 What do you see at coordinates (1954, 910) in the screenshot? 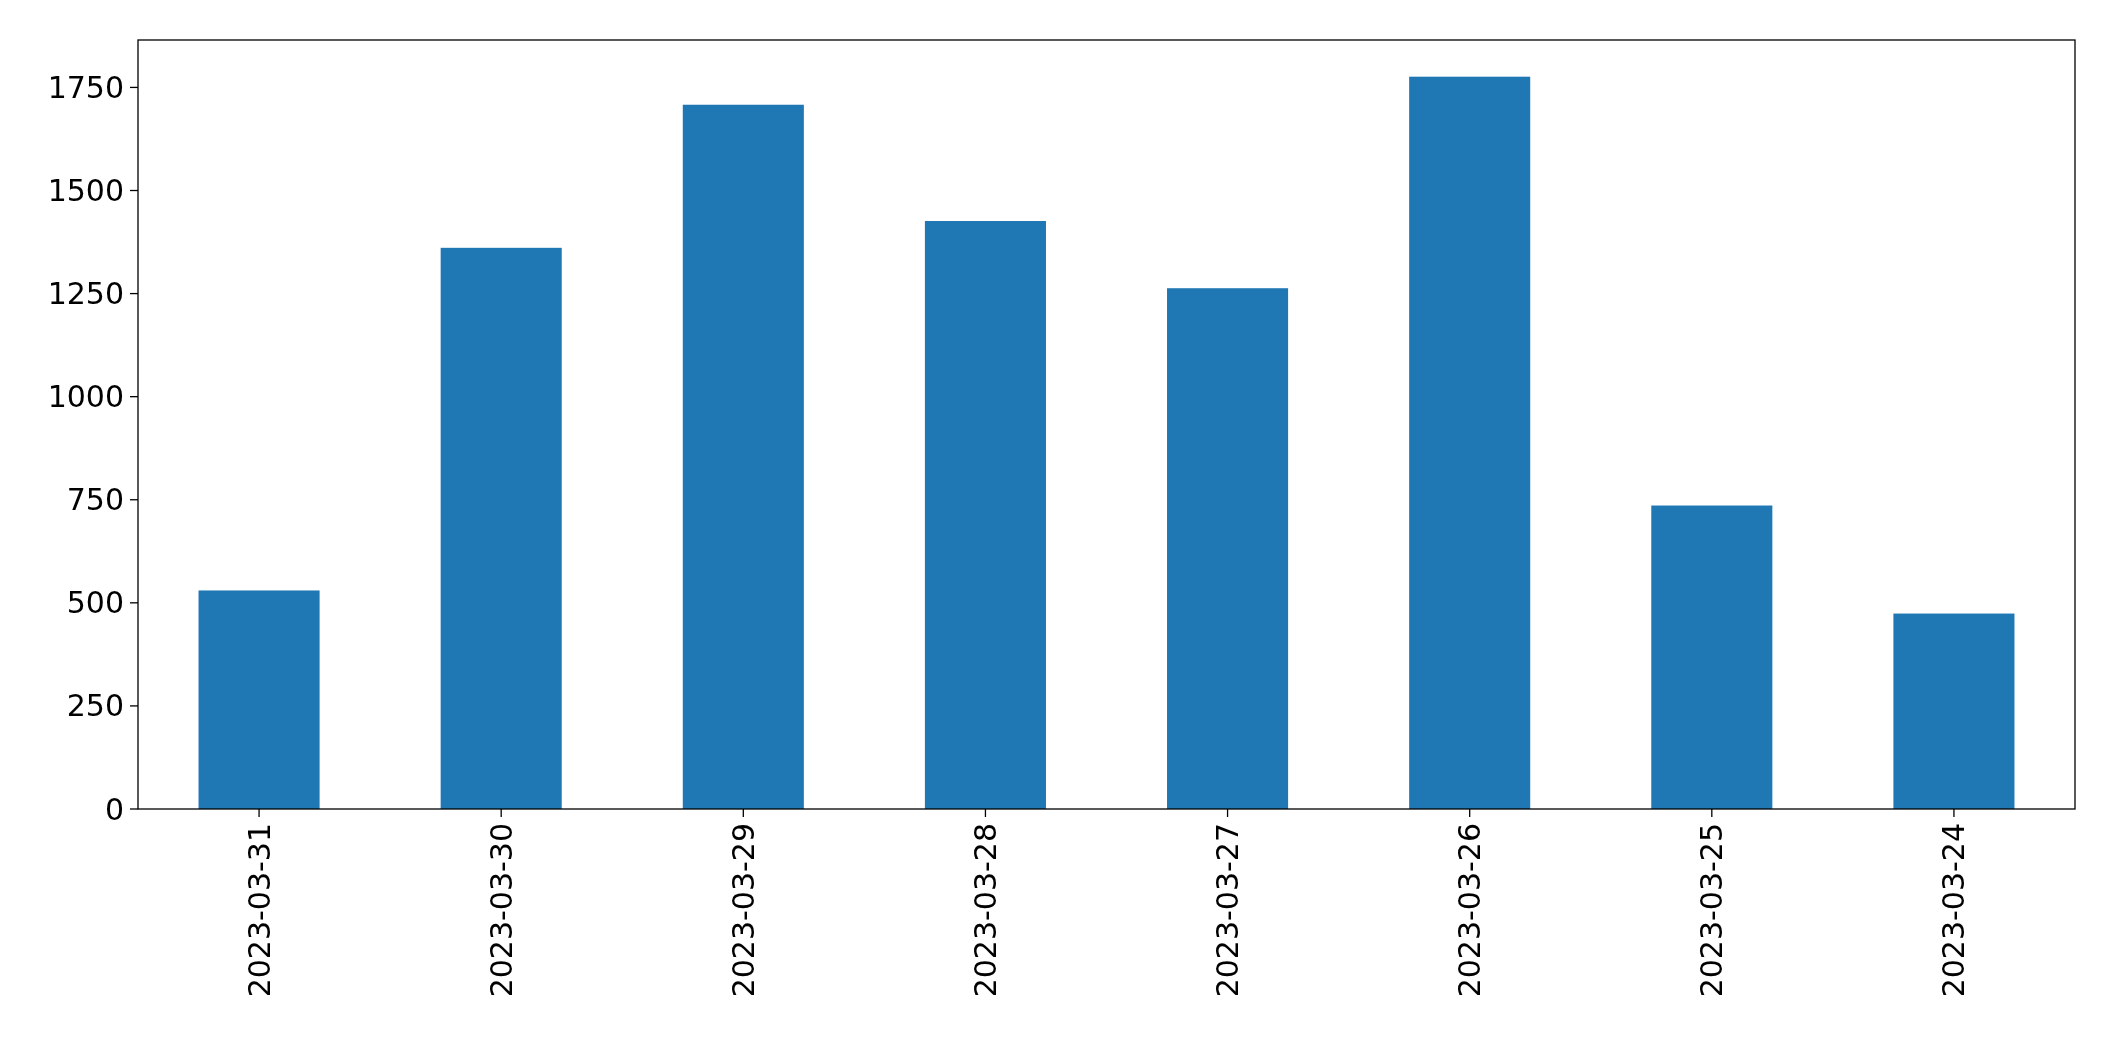
I see `x-tick-label: 2023-03-24` at bounding box center [1954, 910].